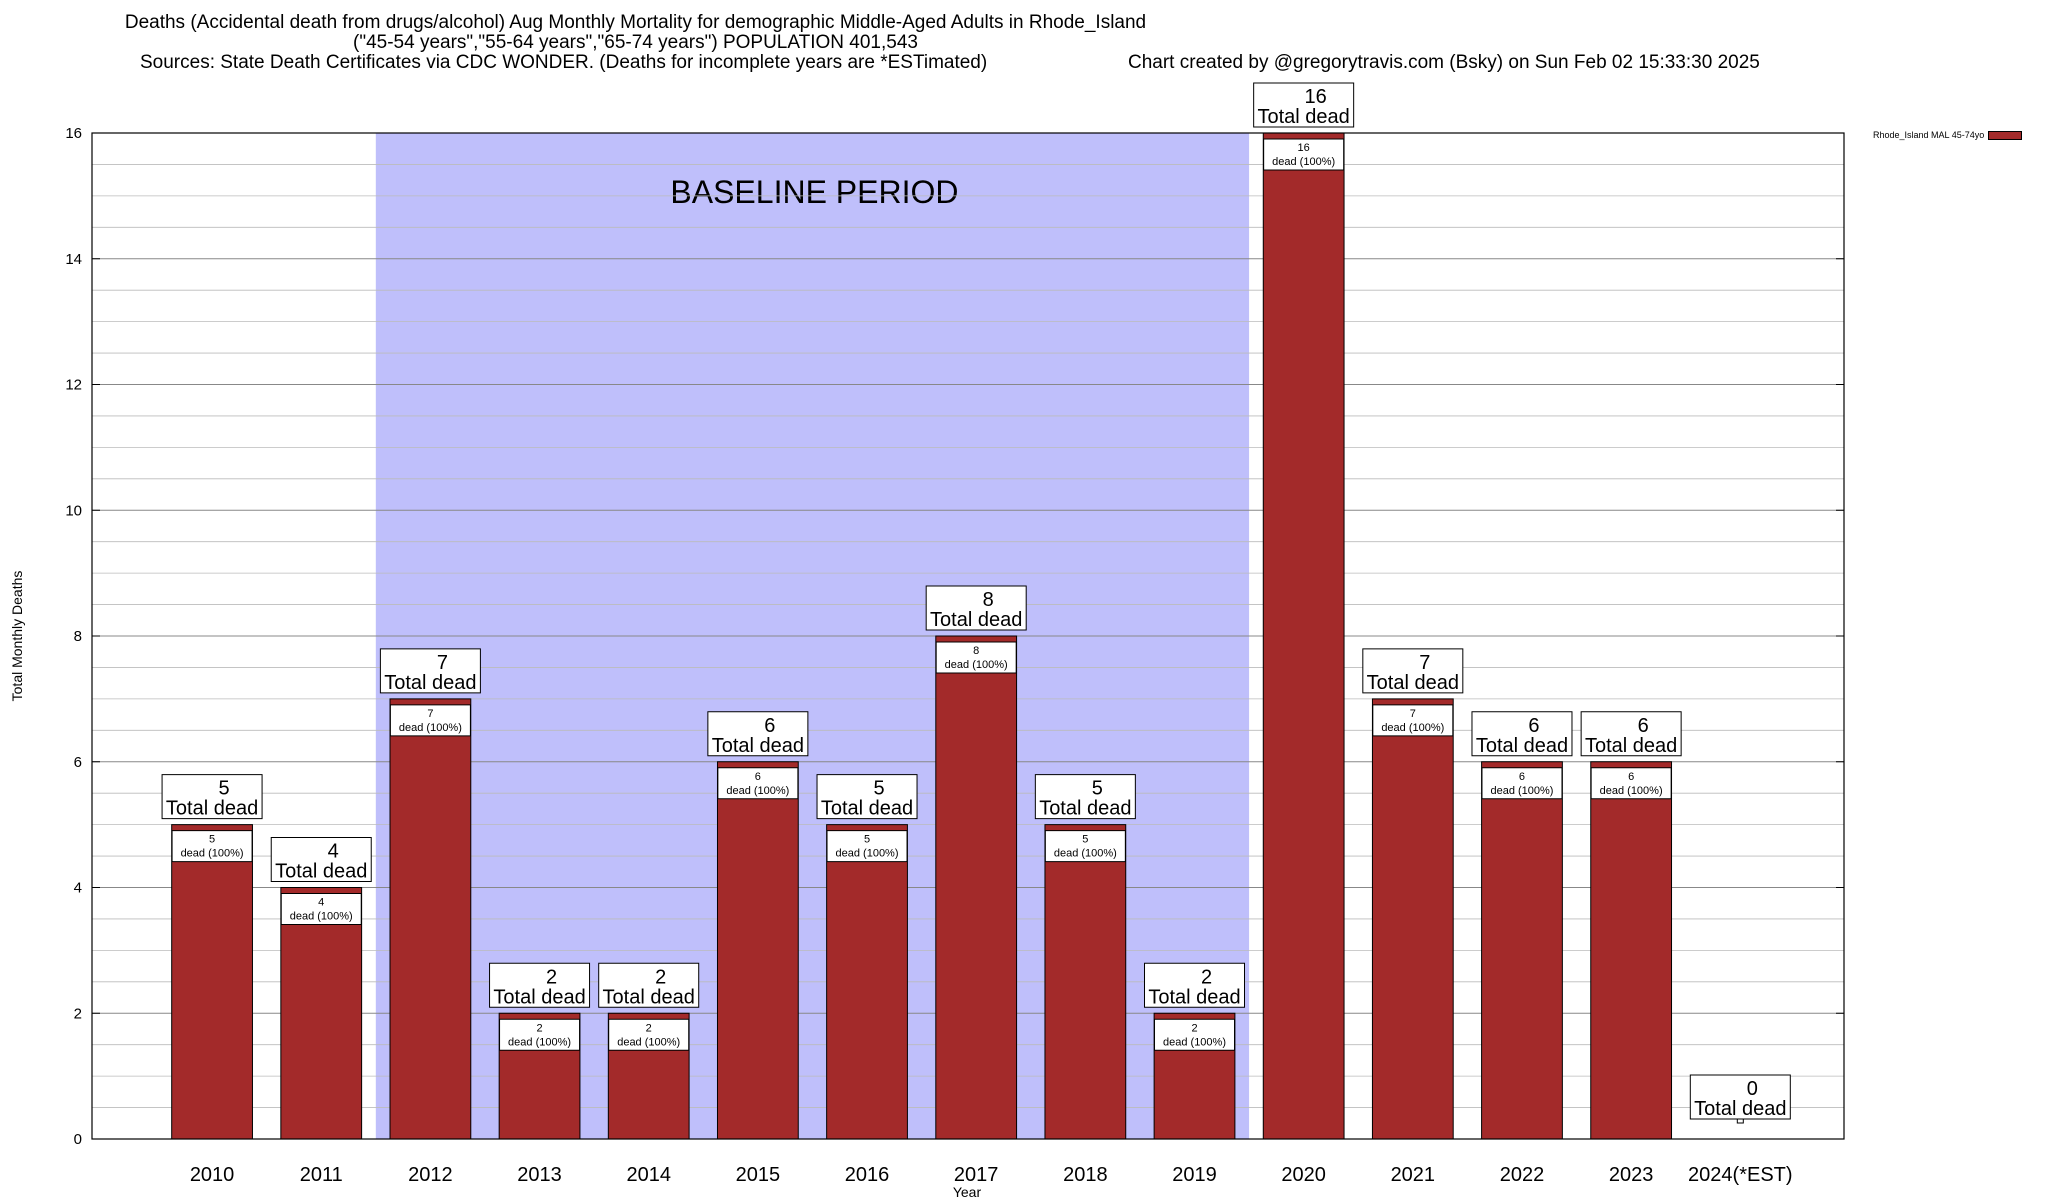  What do you see at coordinates (967, 1192) in the screenshot?
I see `x-axis-title: Year` at bounding box center [967, 1192].